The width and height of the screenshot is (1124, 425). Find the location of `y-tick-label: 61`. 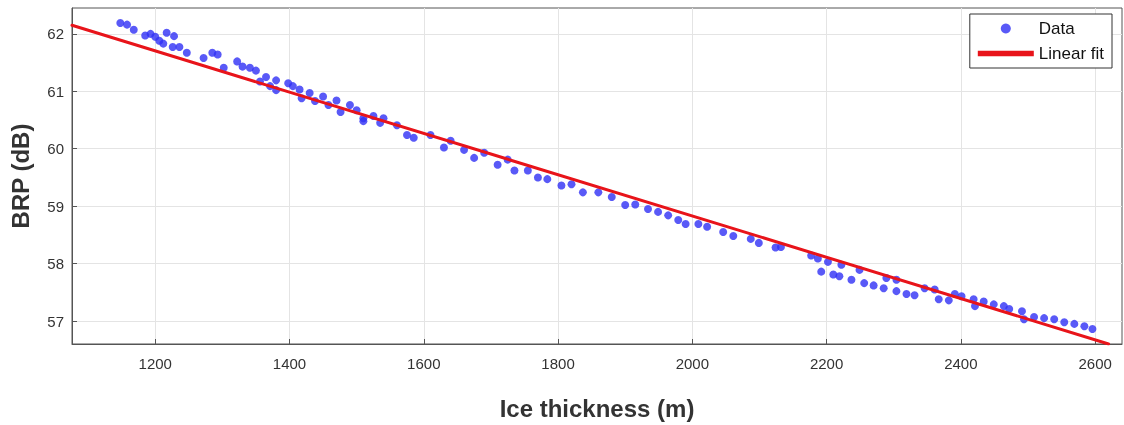

y-tick-label: 61 is located at coordinates (55, 91).